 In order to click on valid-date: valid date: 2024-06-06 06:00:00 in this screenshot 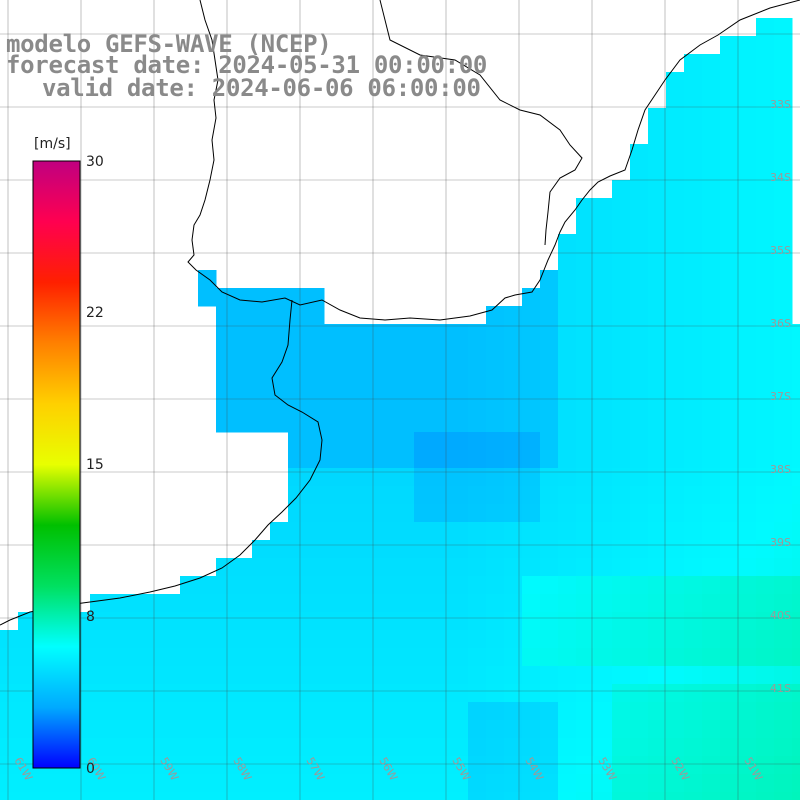, I will do `click(261, 88)`.